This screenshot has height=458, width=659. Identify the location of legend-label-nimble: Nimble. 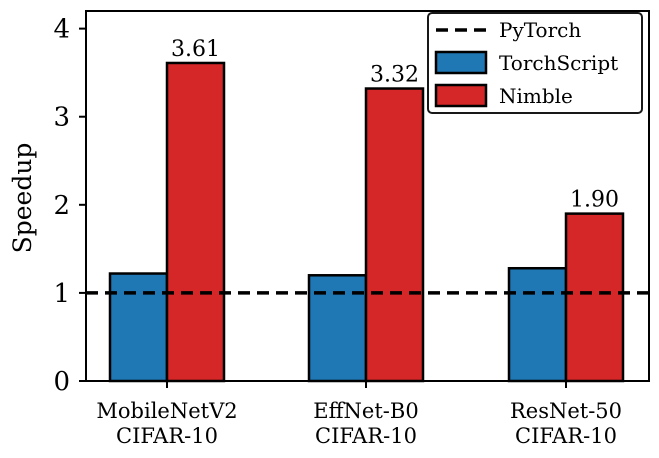
(536, 96).